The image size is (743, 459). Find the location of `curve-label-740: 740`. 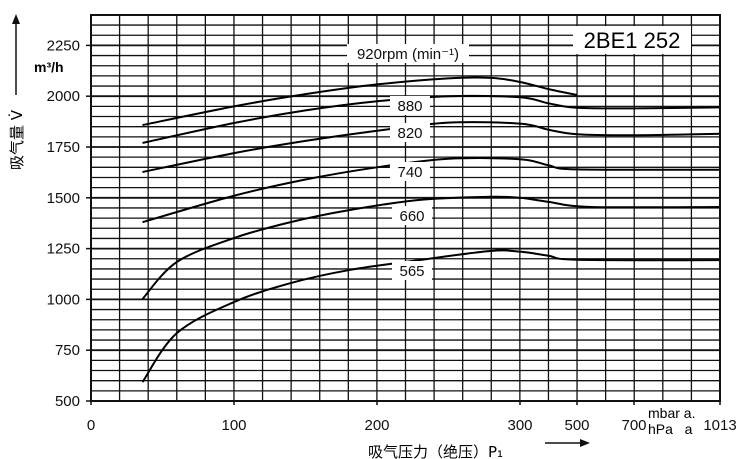

curve-label-740: 740 is located at coordinates (409, 172).